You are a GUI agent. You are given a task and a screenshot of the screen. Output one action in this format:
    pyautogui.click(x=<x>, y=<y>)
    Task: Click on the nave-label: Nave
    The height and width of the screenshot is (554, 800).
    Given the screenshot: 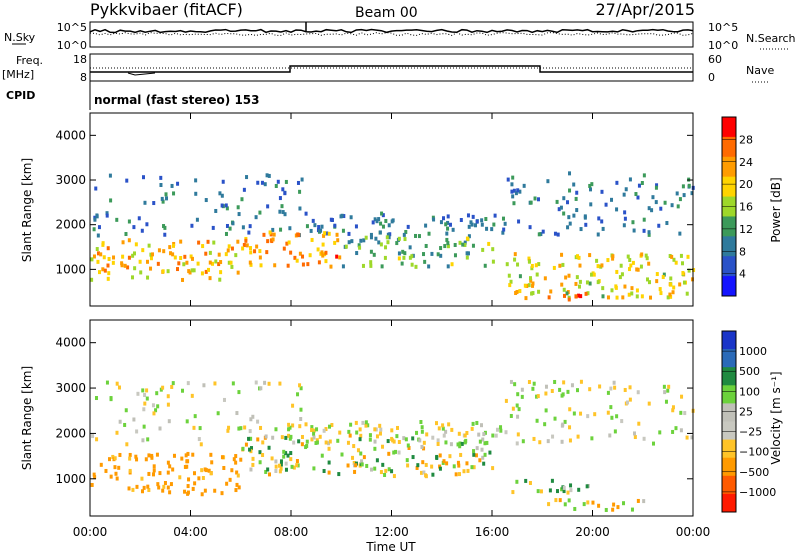 What is the action you would take?
    pyautogui.click(x=760, y=70)
    